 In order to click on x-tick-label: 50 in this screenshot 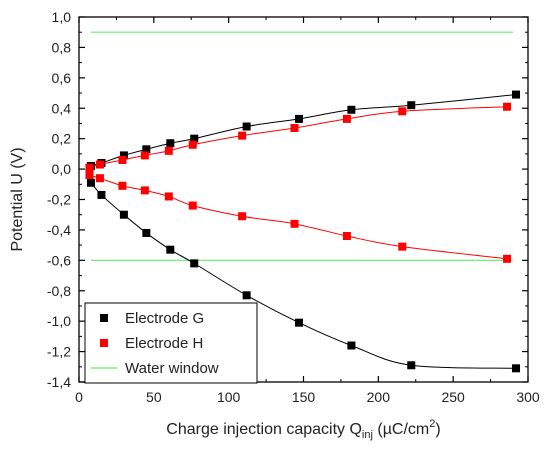, I will do `click(154, 397)`.